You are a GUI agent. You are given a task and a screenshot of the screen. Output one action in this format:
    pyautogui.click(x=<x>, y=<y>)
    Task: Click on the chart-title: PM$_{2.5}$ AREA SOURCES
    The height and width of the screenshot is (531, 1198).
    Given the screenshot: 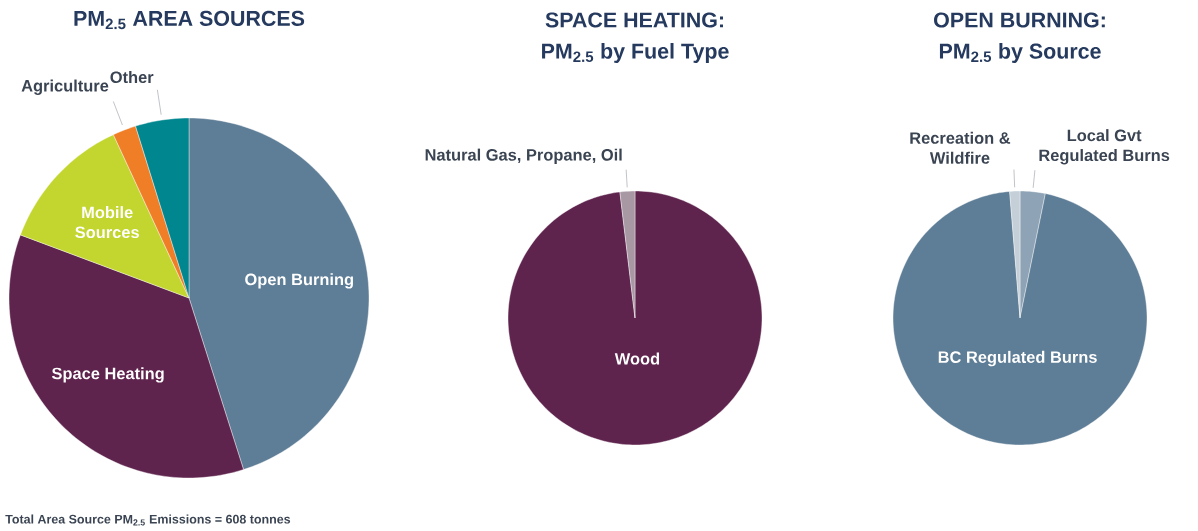 What is the action you would take?
    pyautogui.click(x=189, y=20)
    